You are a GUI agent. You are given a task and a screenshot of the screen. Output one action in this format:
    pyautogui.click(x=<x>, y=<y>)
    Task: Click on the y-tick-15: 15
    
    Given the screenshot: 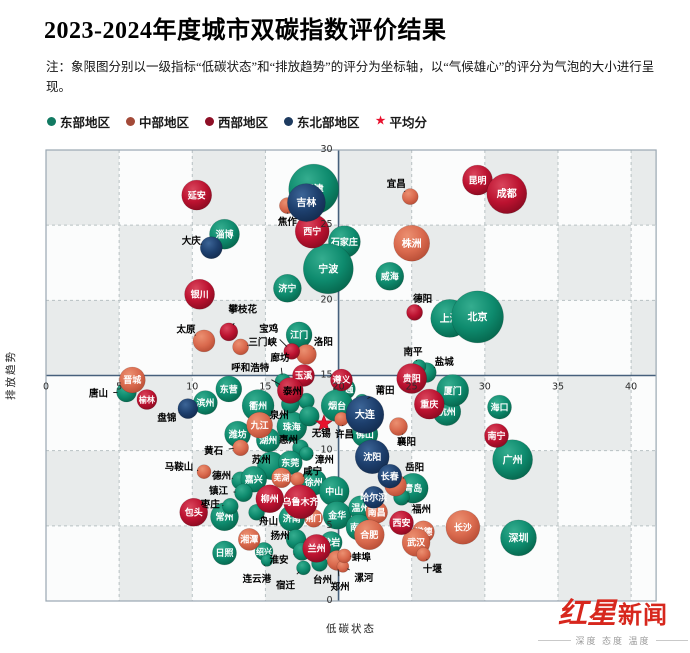 What is the action you would take?
    pyautogui.click(x=327, y=375)
    